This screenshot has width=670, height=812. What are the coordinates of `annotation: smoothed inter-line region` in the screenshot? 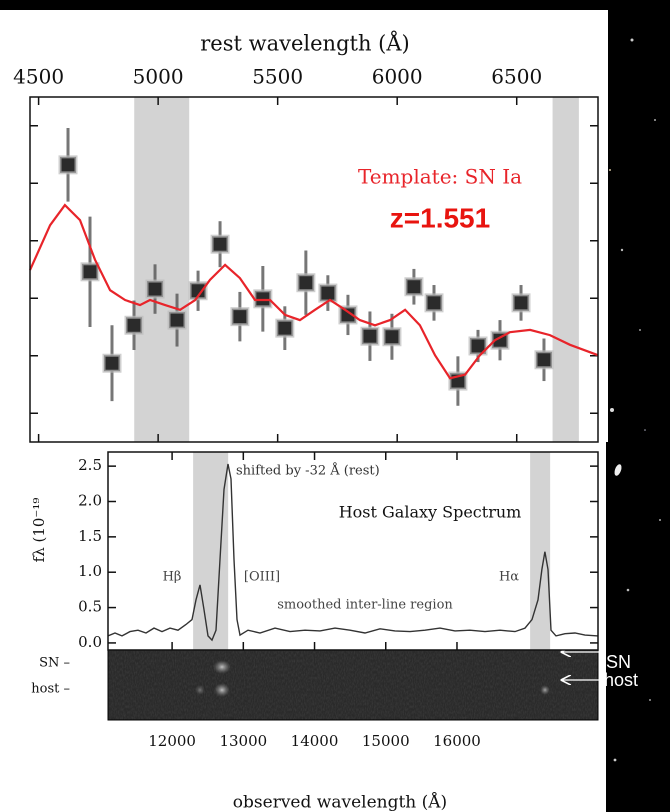 It's located at (365, 605).